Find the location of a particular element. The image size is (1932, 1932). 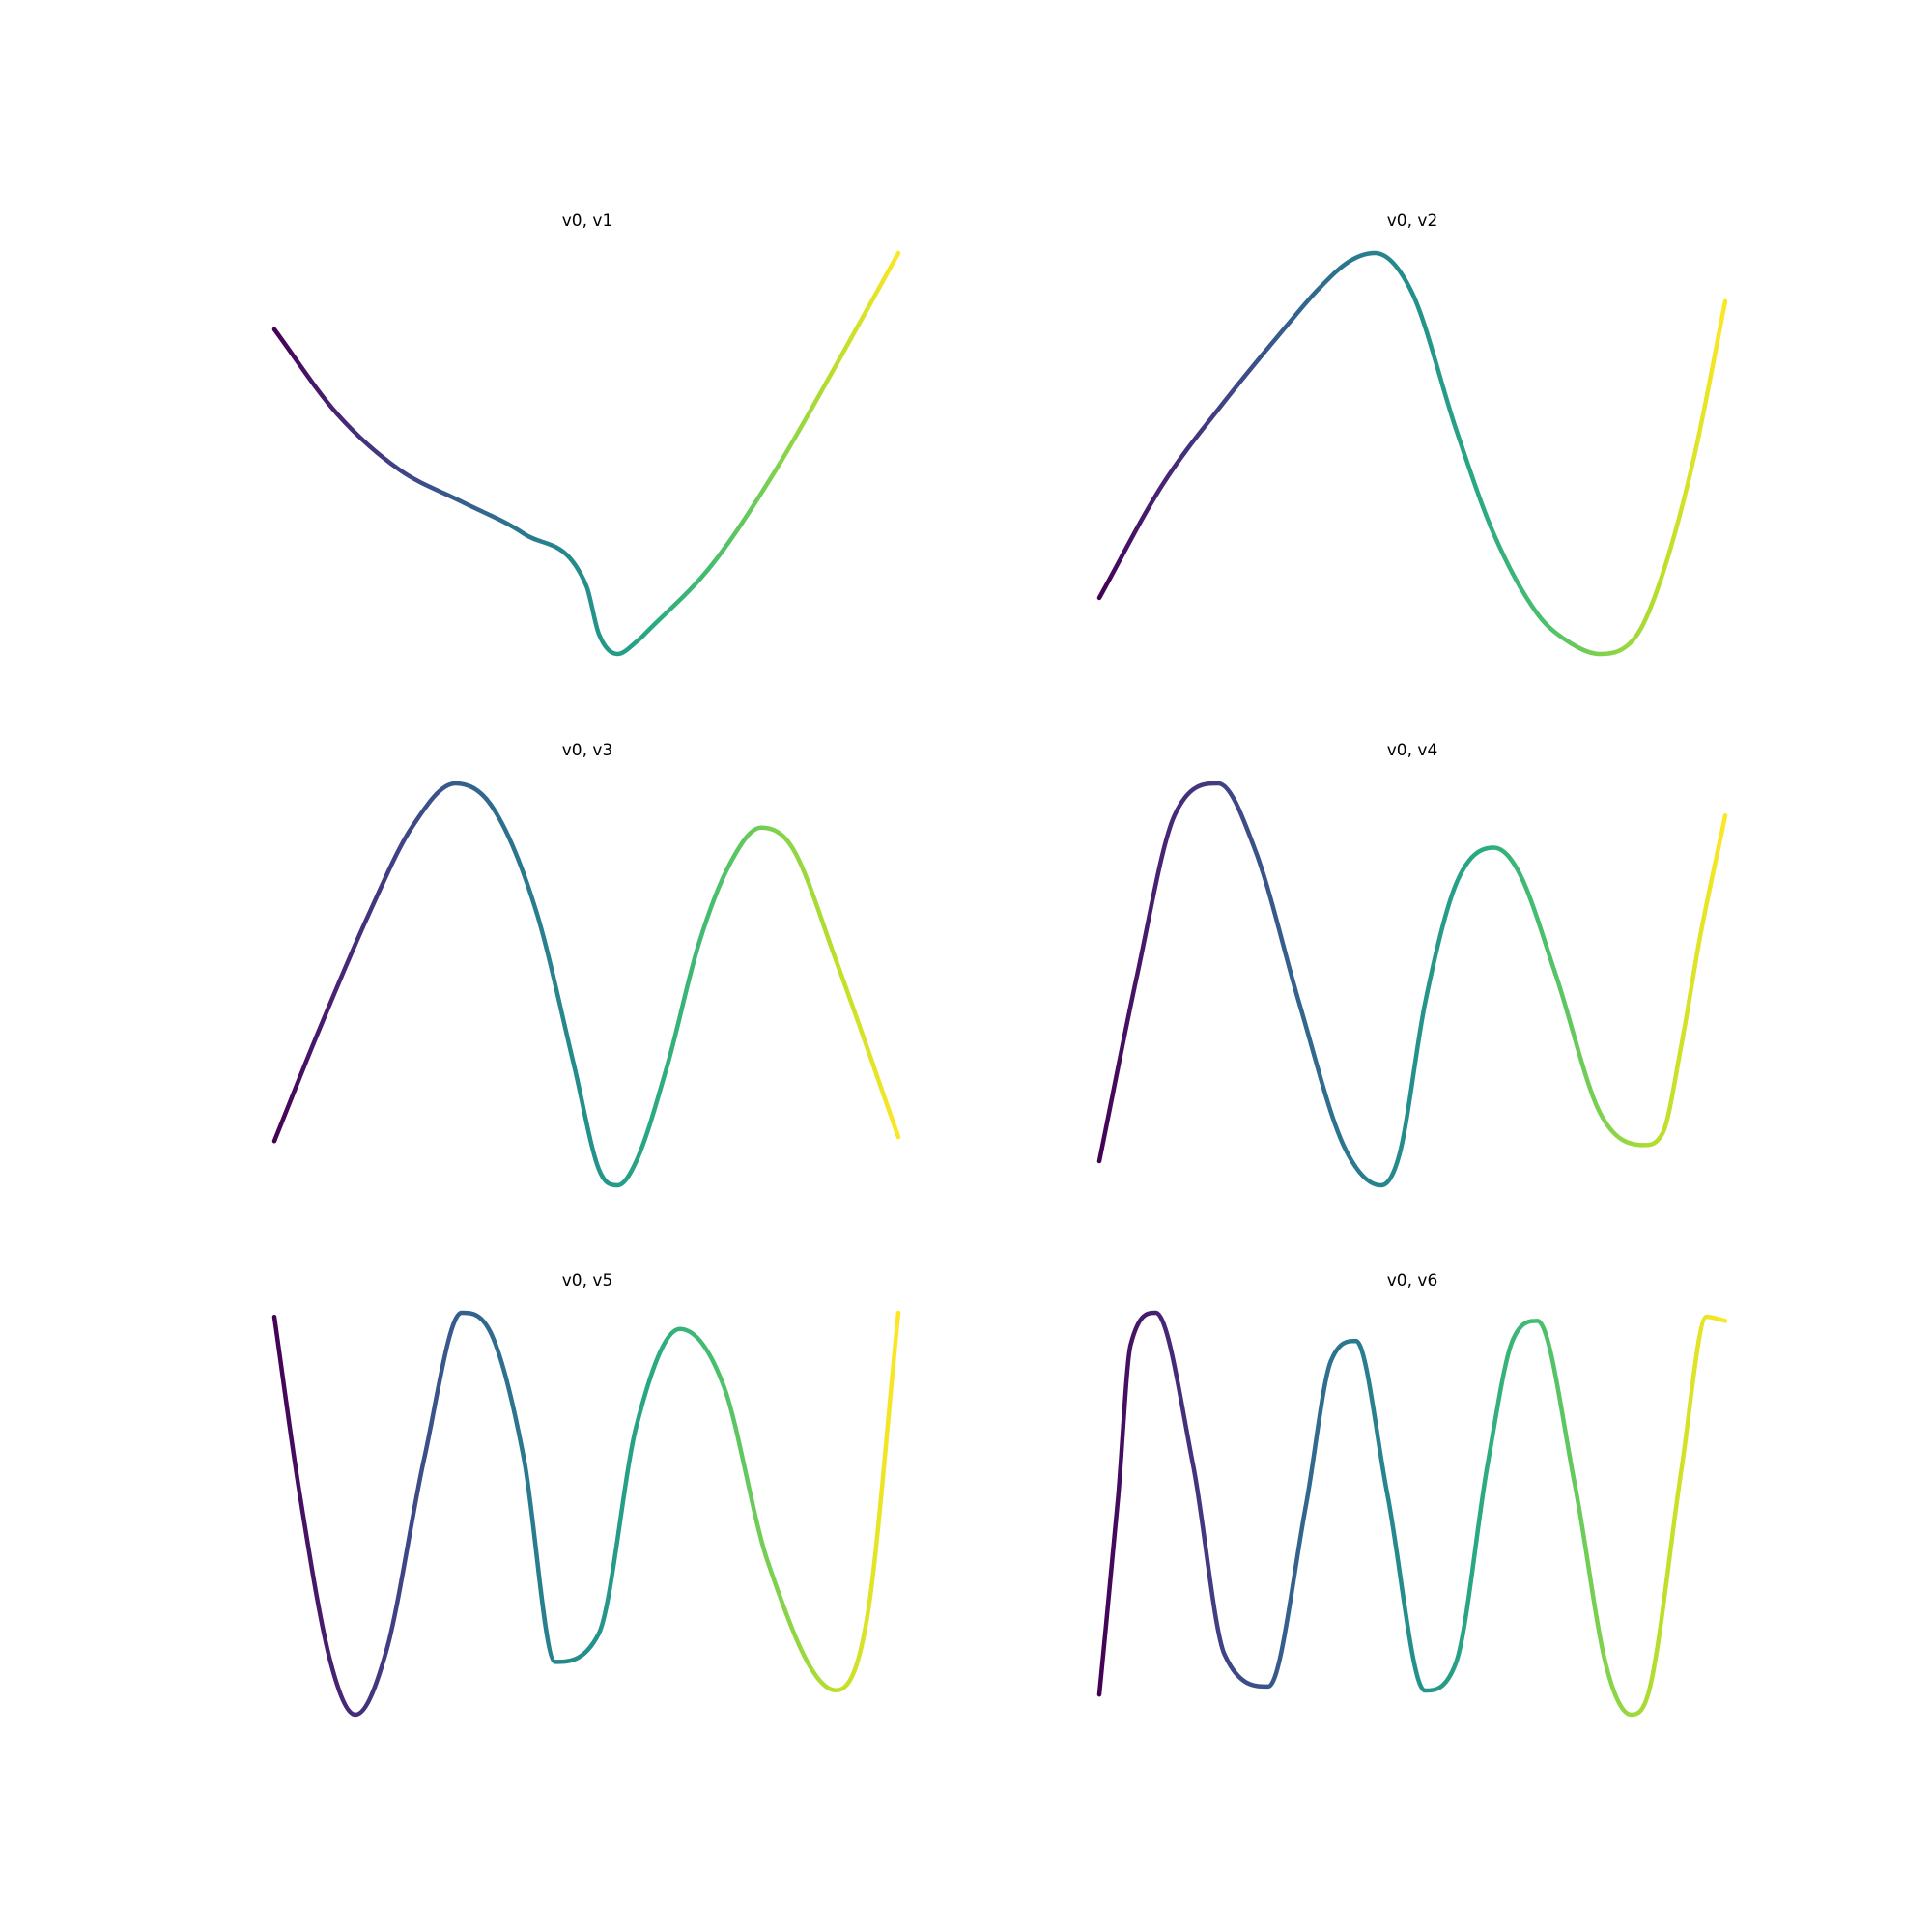

curve-v0-v2 is located at coordinates (1412, 453).